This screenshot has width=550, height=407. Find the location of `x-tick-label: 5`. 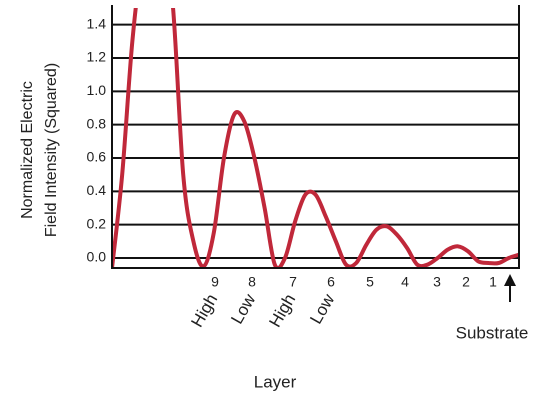

x-tick-label: 5 is located at coordinates (370, 282).